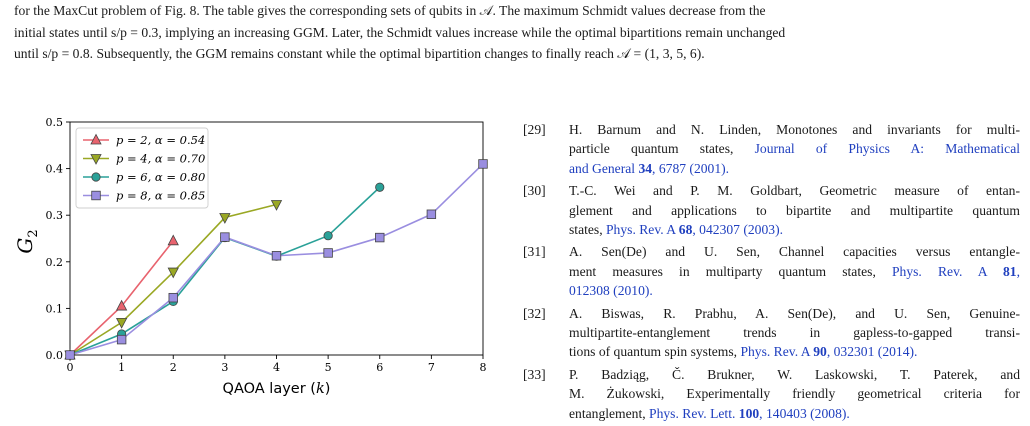 This screenshot has width=1030, height=426. I want to click on y-tick-label: 0.5, so click(55, 122).